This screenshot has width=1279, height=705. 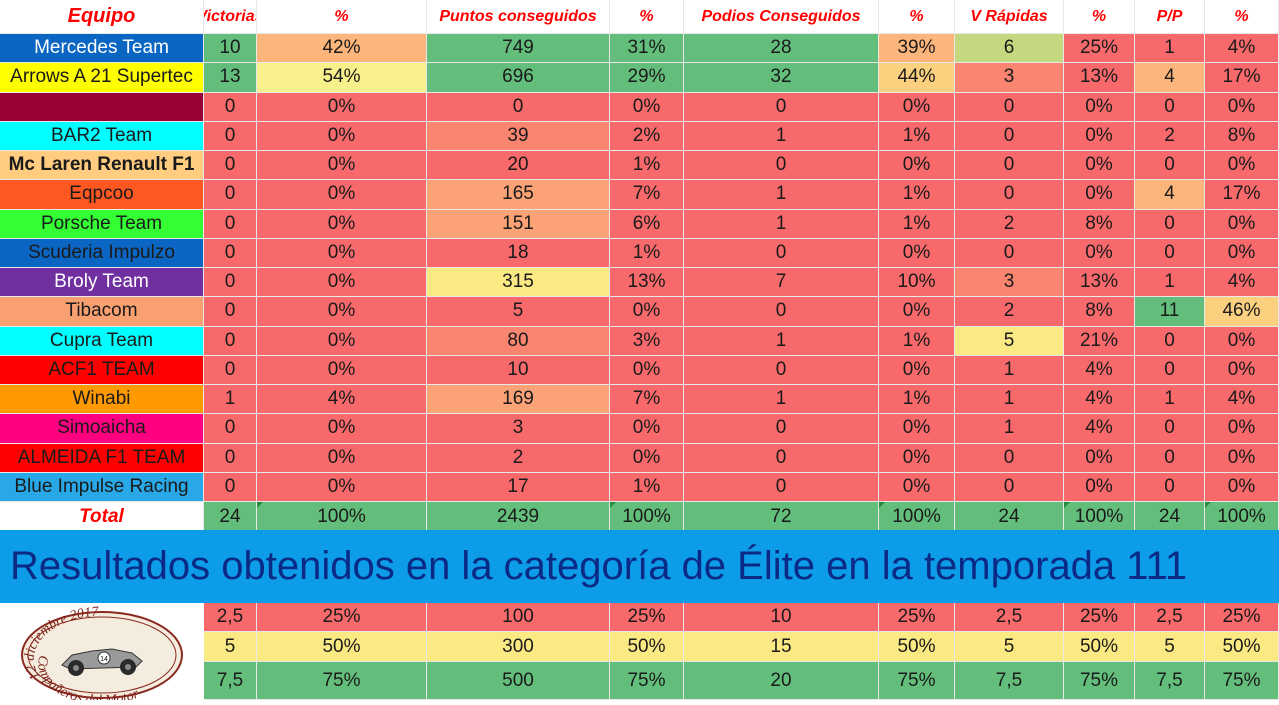 What do you see at coordinates (1170, 136) in the screenshot?
I see `cell-pp: 2` at bounding box center [1170, 136].